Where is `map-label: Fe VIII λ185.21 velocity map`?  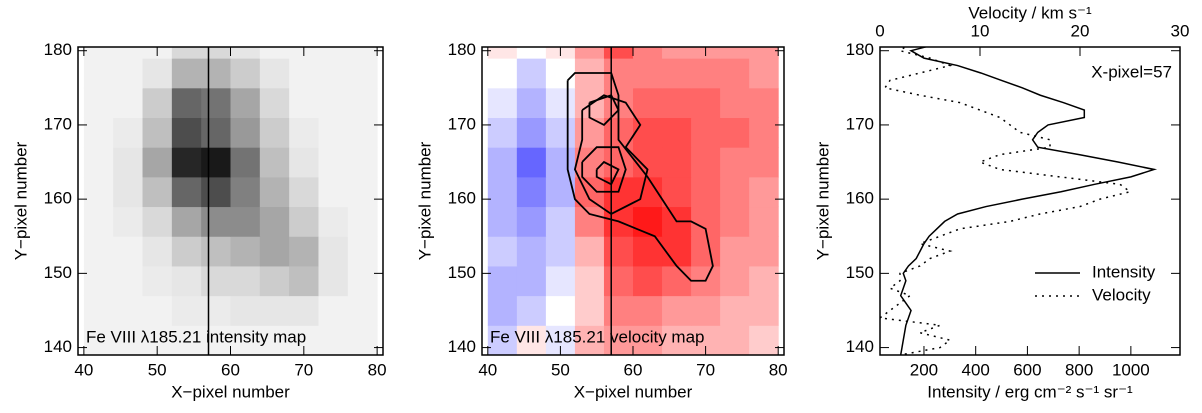
map-label: Fe VIII λ185.21 velocity map is located at coordinates (597, 336).